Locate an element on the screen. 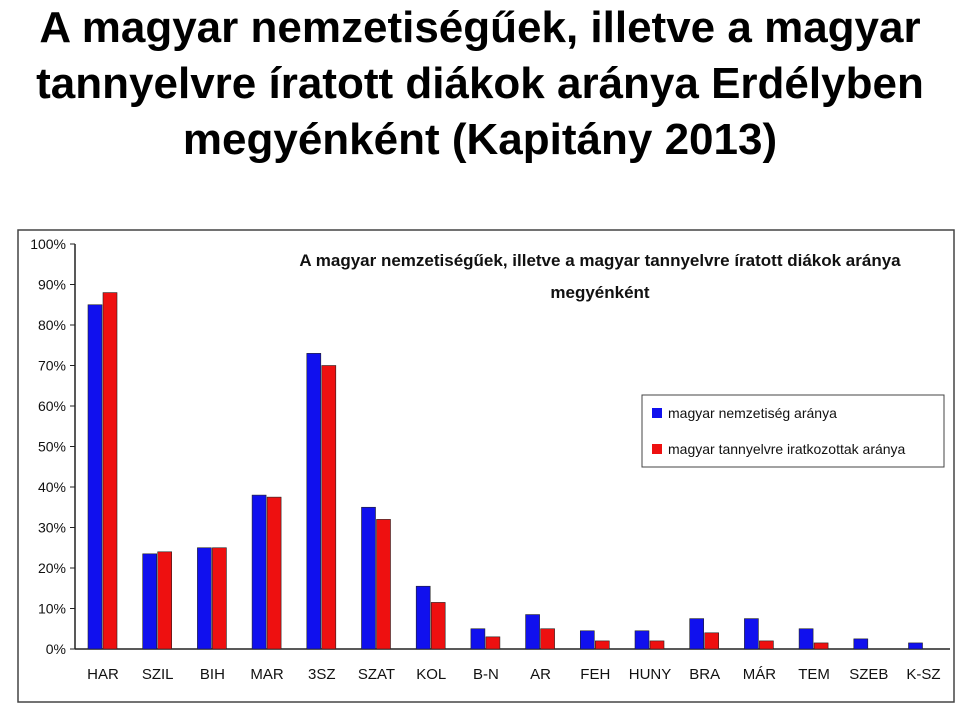 The image size is (960, 707). y-tick-label: 30% is located at coordinates (52, 528).